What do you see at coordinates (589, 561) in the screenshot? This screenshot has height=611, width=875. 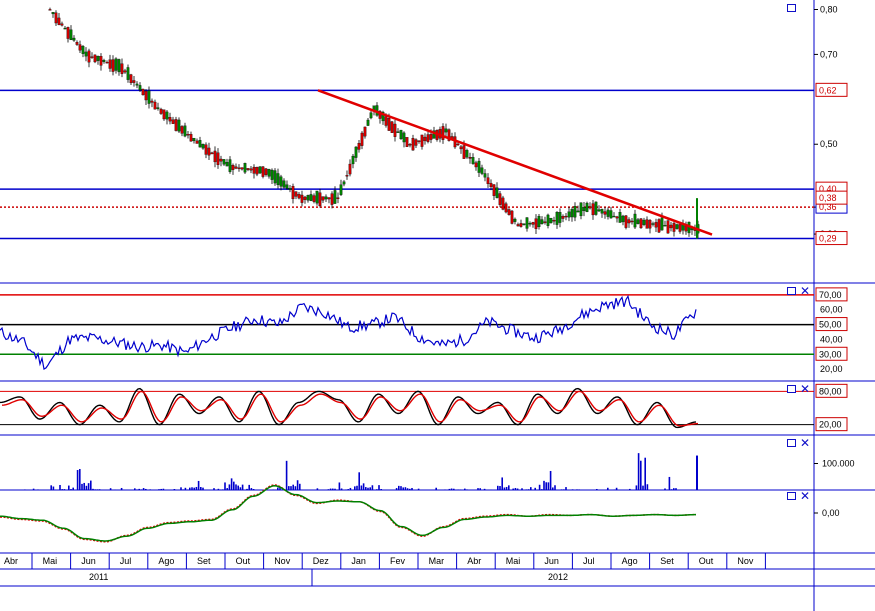 I see `month-label: Jul` at bounding box center [589, 561].